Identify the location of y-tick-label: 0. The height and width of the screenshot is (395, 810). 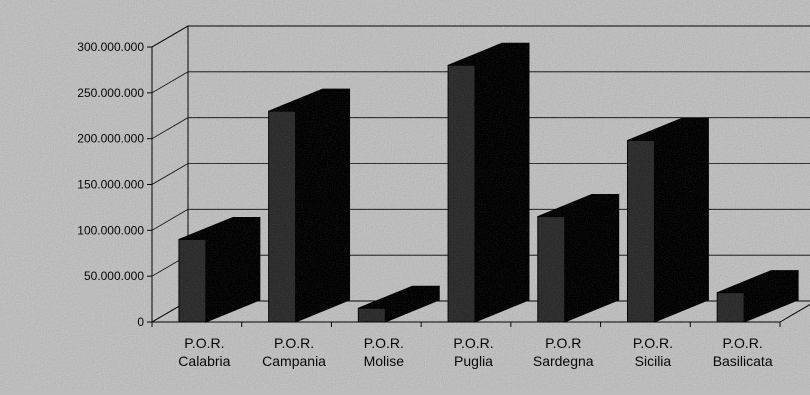
(140, 322).